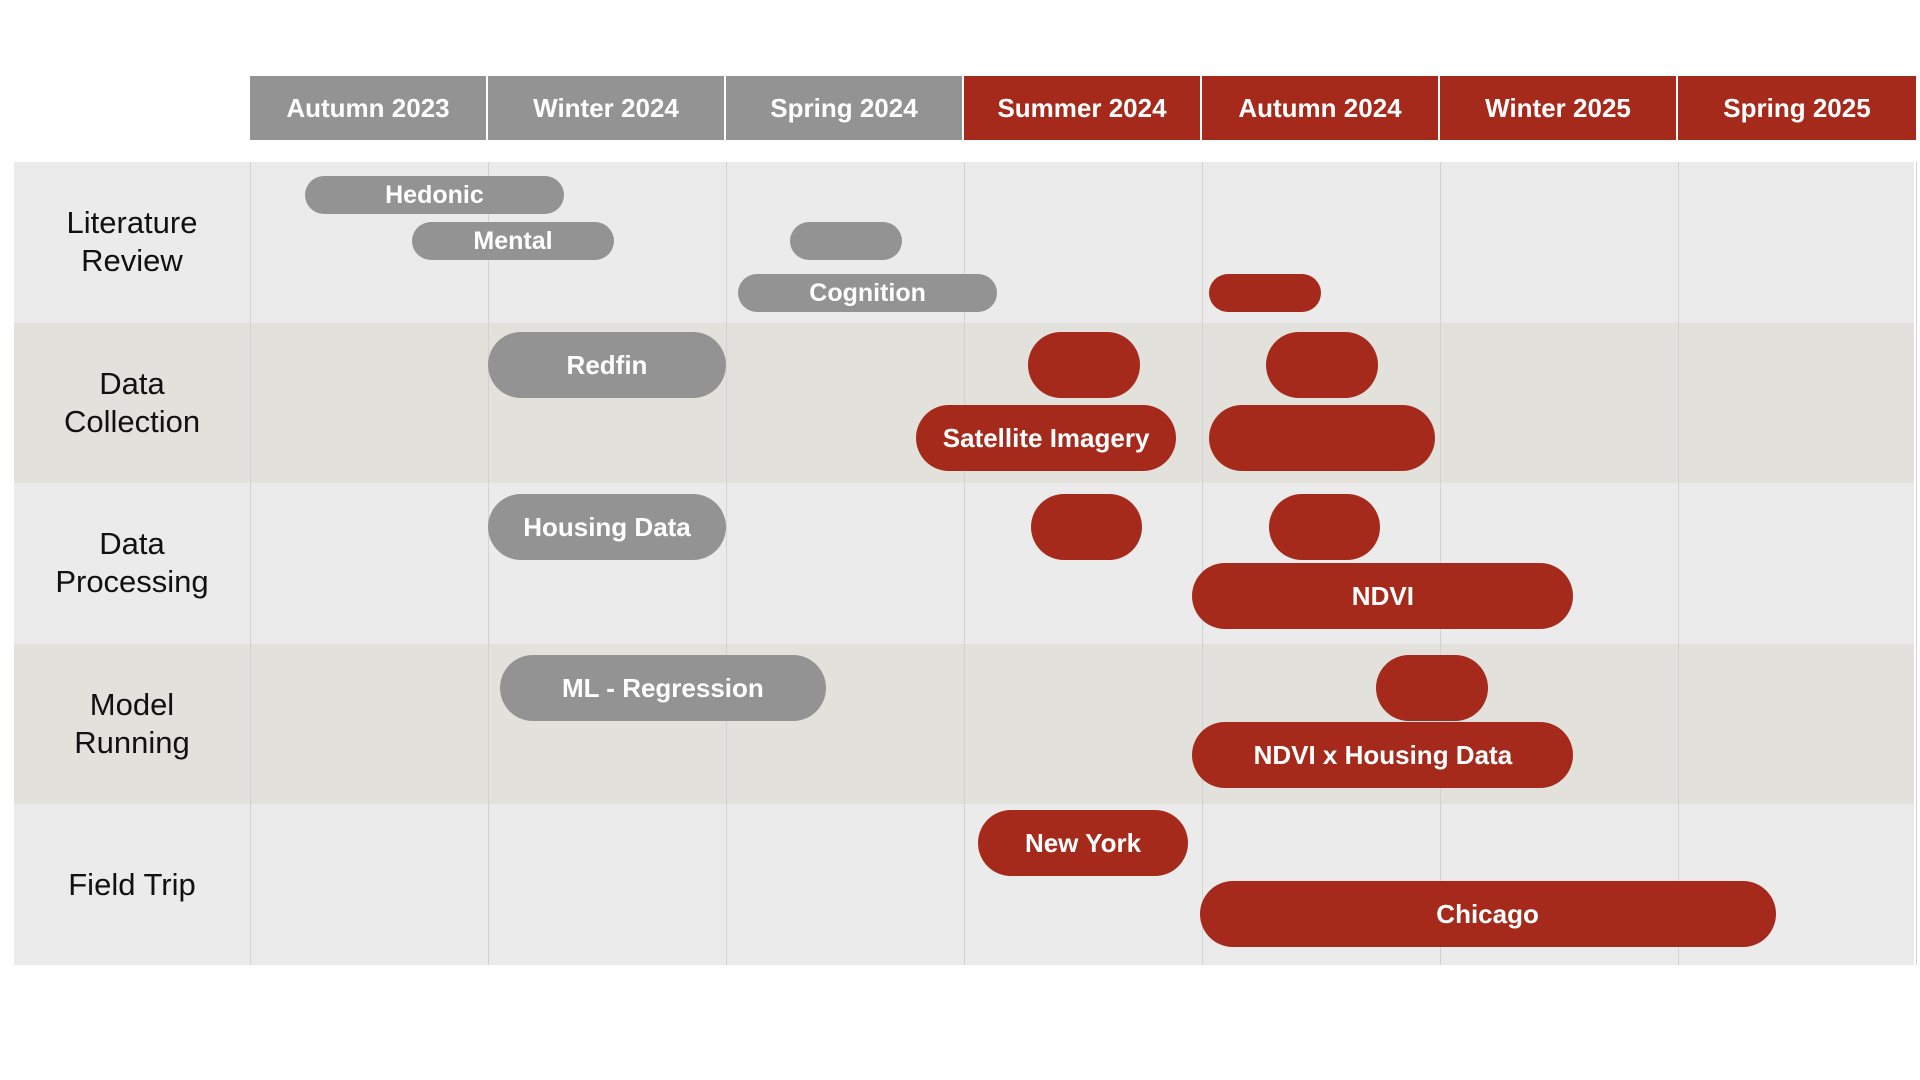  What do you see at coordinates (132, 724) in the screenshot?
I see `row-label: Model Running` at bounding box center [132, 724].